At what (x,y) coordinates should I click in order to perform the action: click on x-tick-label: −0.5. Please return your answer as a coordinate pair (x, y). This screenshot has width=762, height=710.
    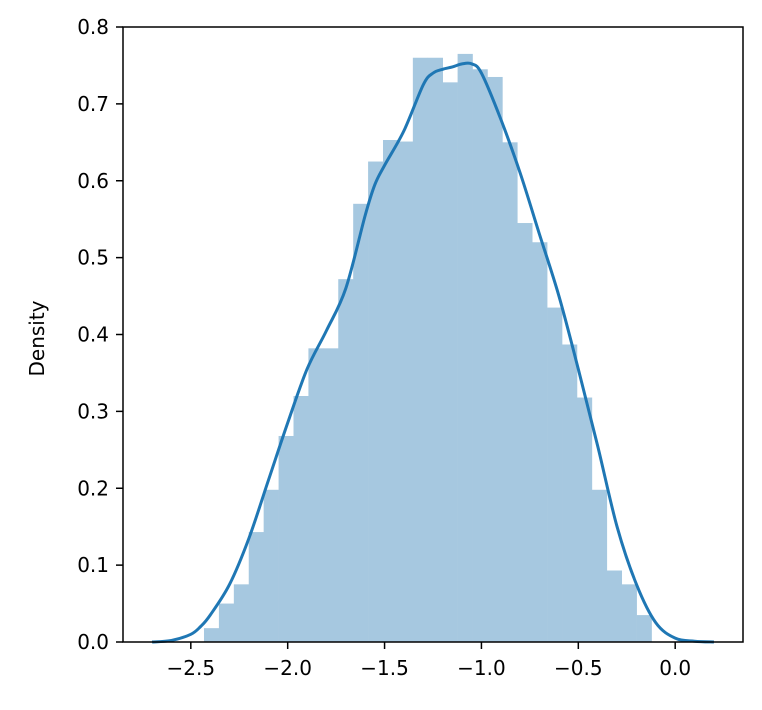
    Looking at the image, I should click on (578, 668).